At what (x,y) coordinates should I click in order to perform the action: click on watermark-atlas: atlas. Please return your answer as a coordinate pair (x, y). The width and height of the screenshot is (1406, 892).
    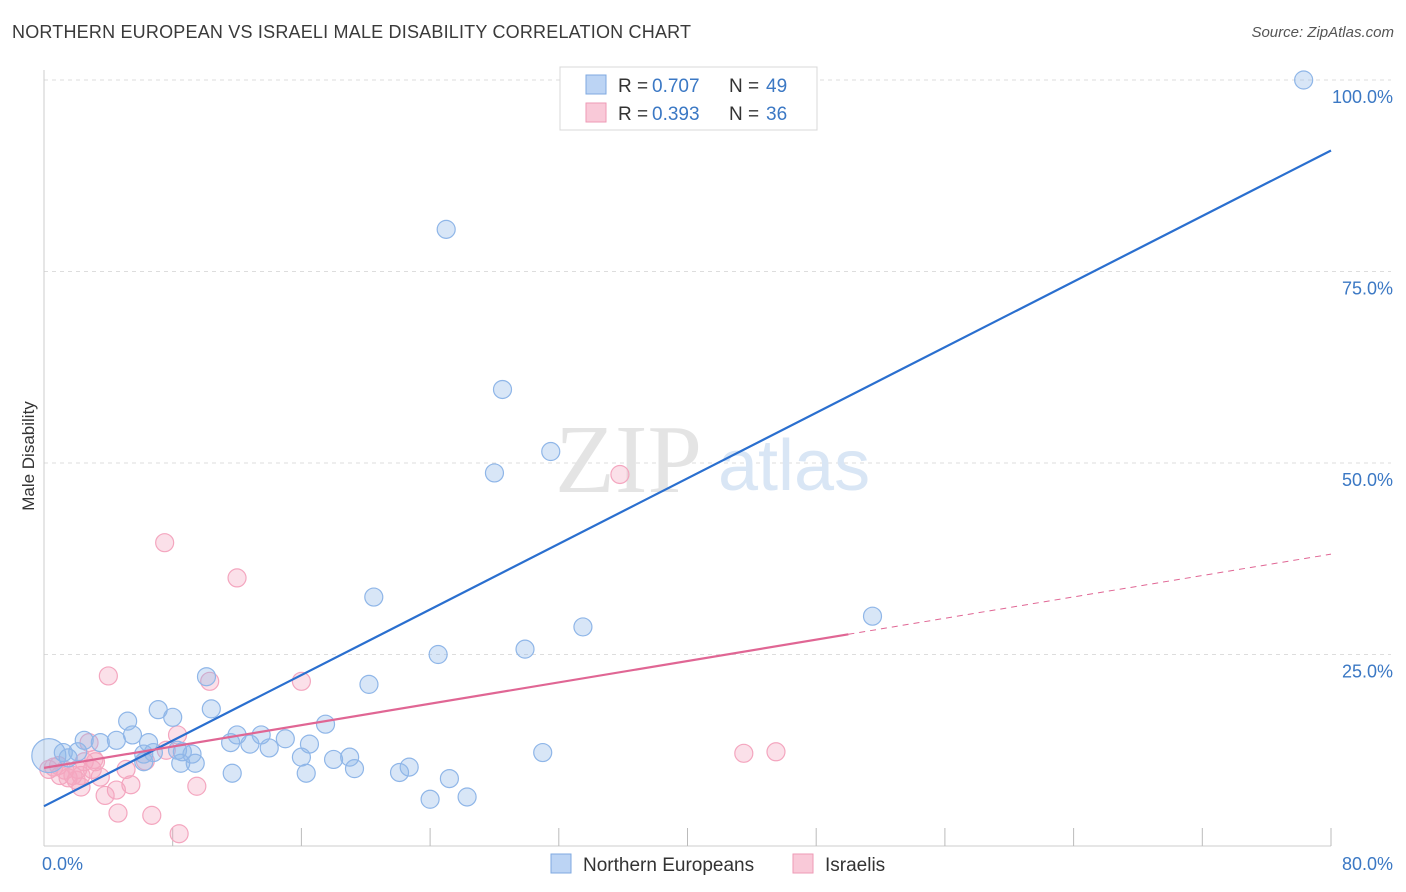
    Looking at the image, I should click on (794, 466).